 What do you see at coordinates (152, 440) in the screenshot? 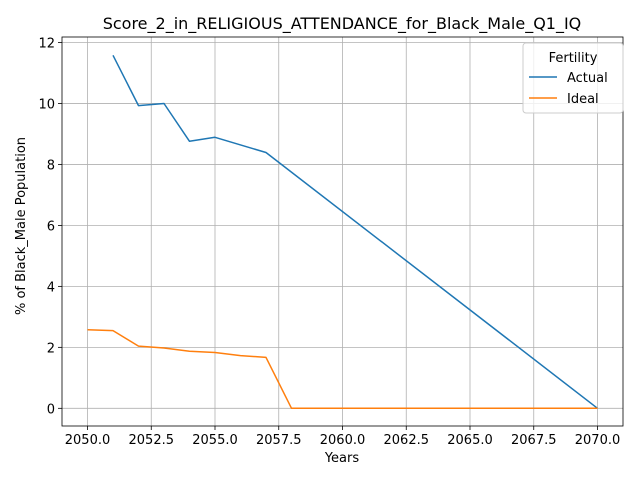
I see `x-tick-label: 2052.5` at bounding box center [152, 440].